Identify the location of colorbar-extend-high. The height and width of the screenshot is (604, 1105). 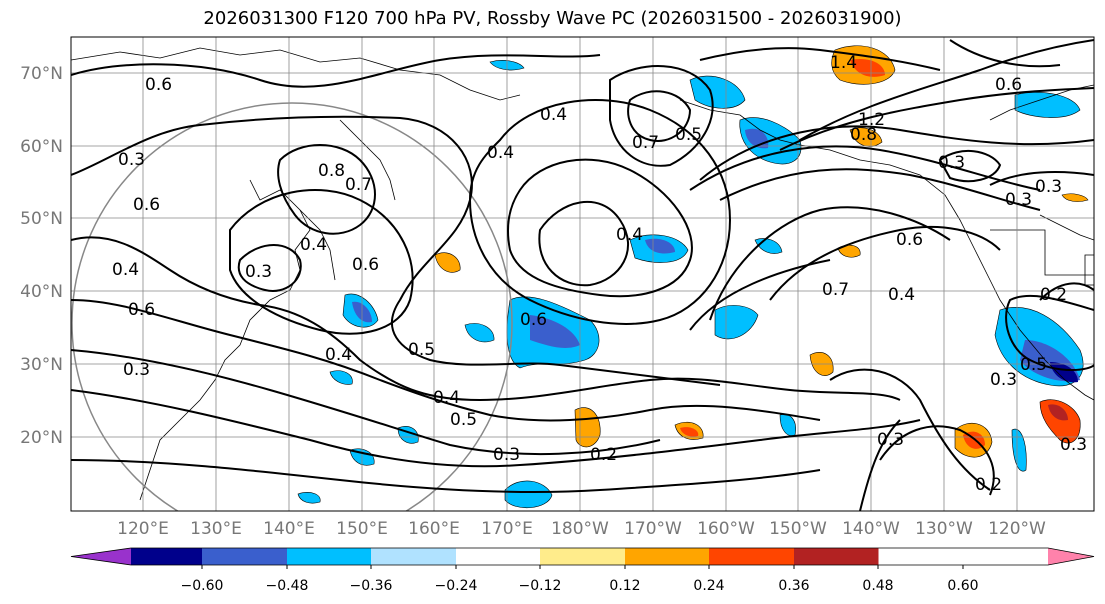
(1071, 556).